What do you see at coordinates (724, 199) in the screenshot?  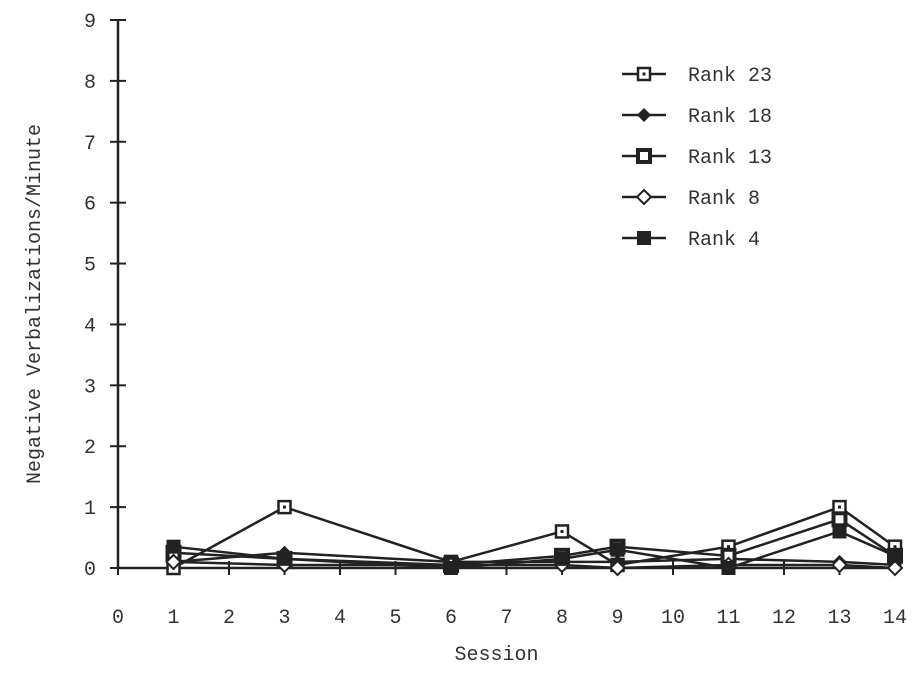 I see `legend-label: Rank 8` at bounding box center [724, 199].